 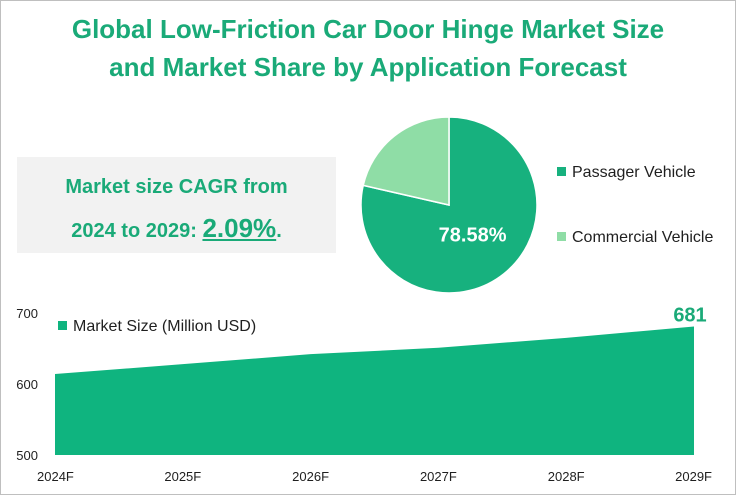 I want to click on pie-legend-passager: Passager Vehicle, so click(x=626, y=173).